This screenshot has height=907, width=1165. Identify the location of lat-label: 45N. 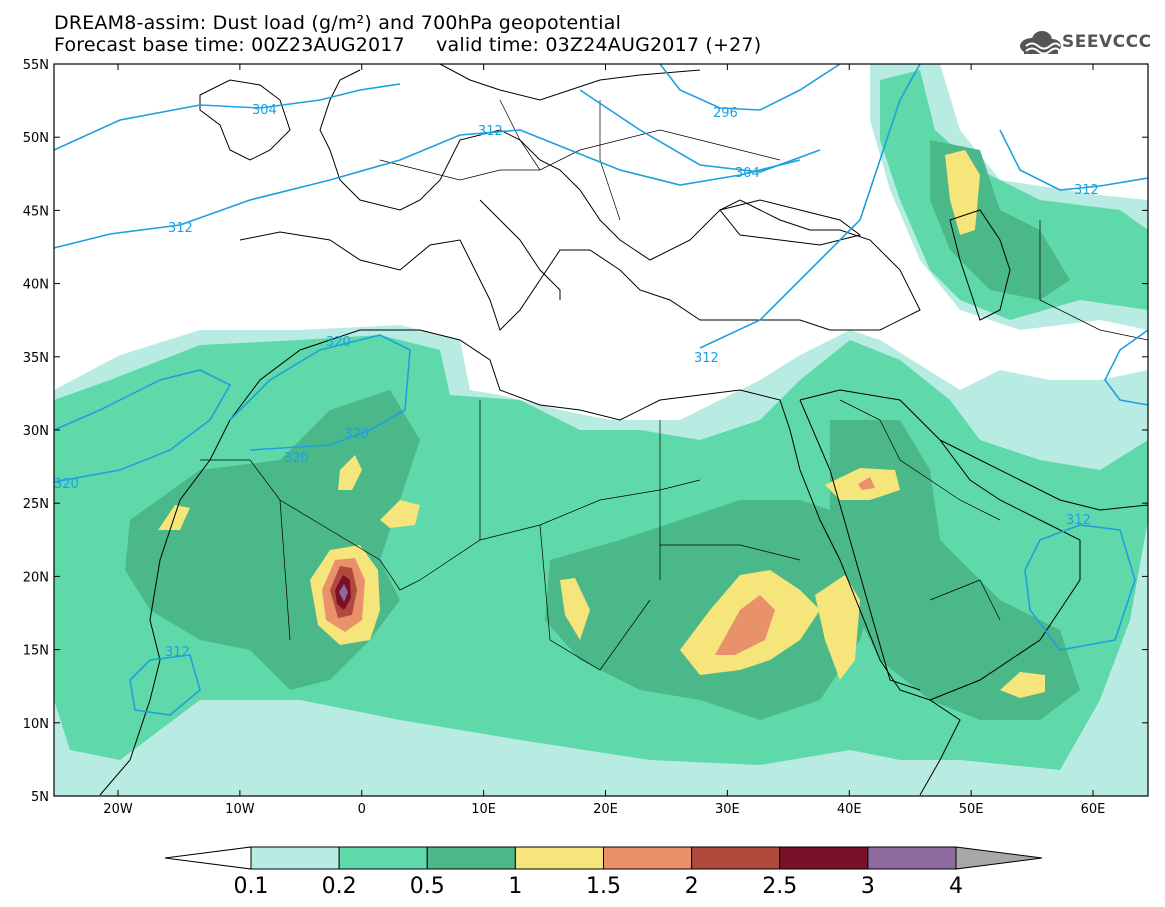
(36, 211).